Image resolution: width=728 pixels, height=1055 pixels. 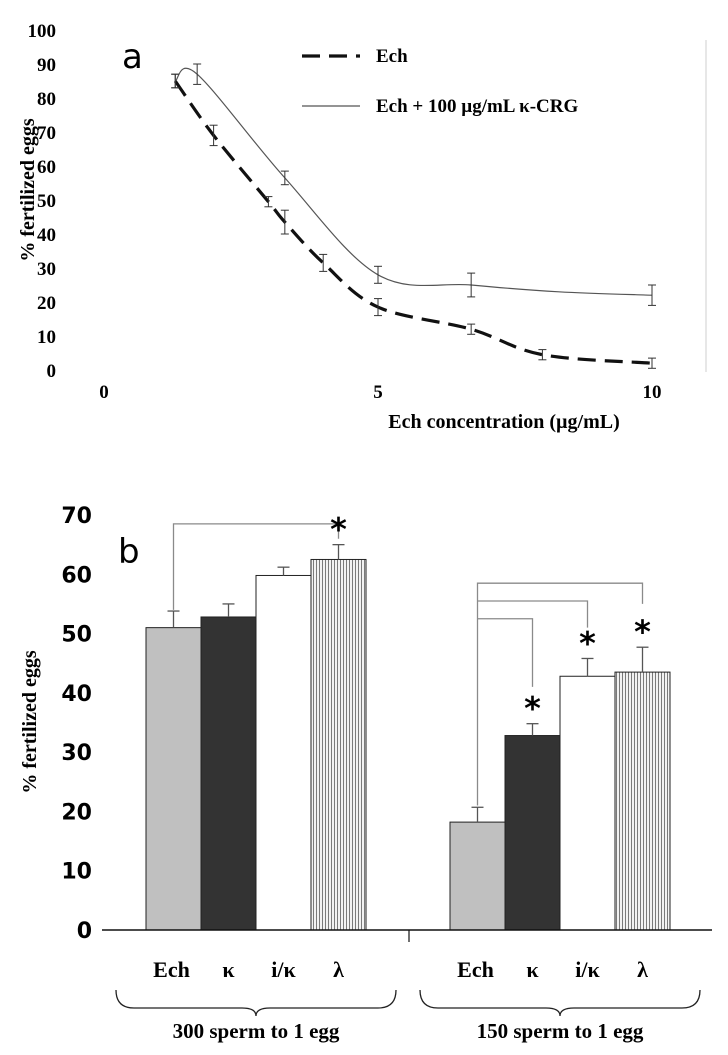 What do you see at coordinates (256, 1031) in the screenshot?
I see `group-label: 300 sperm to 1 egg` at bounding box center [256, 1031].